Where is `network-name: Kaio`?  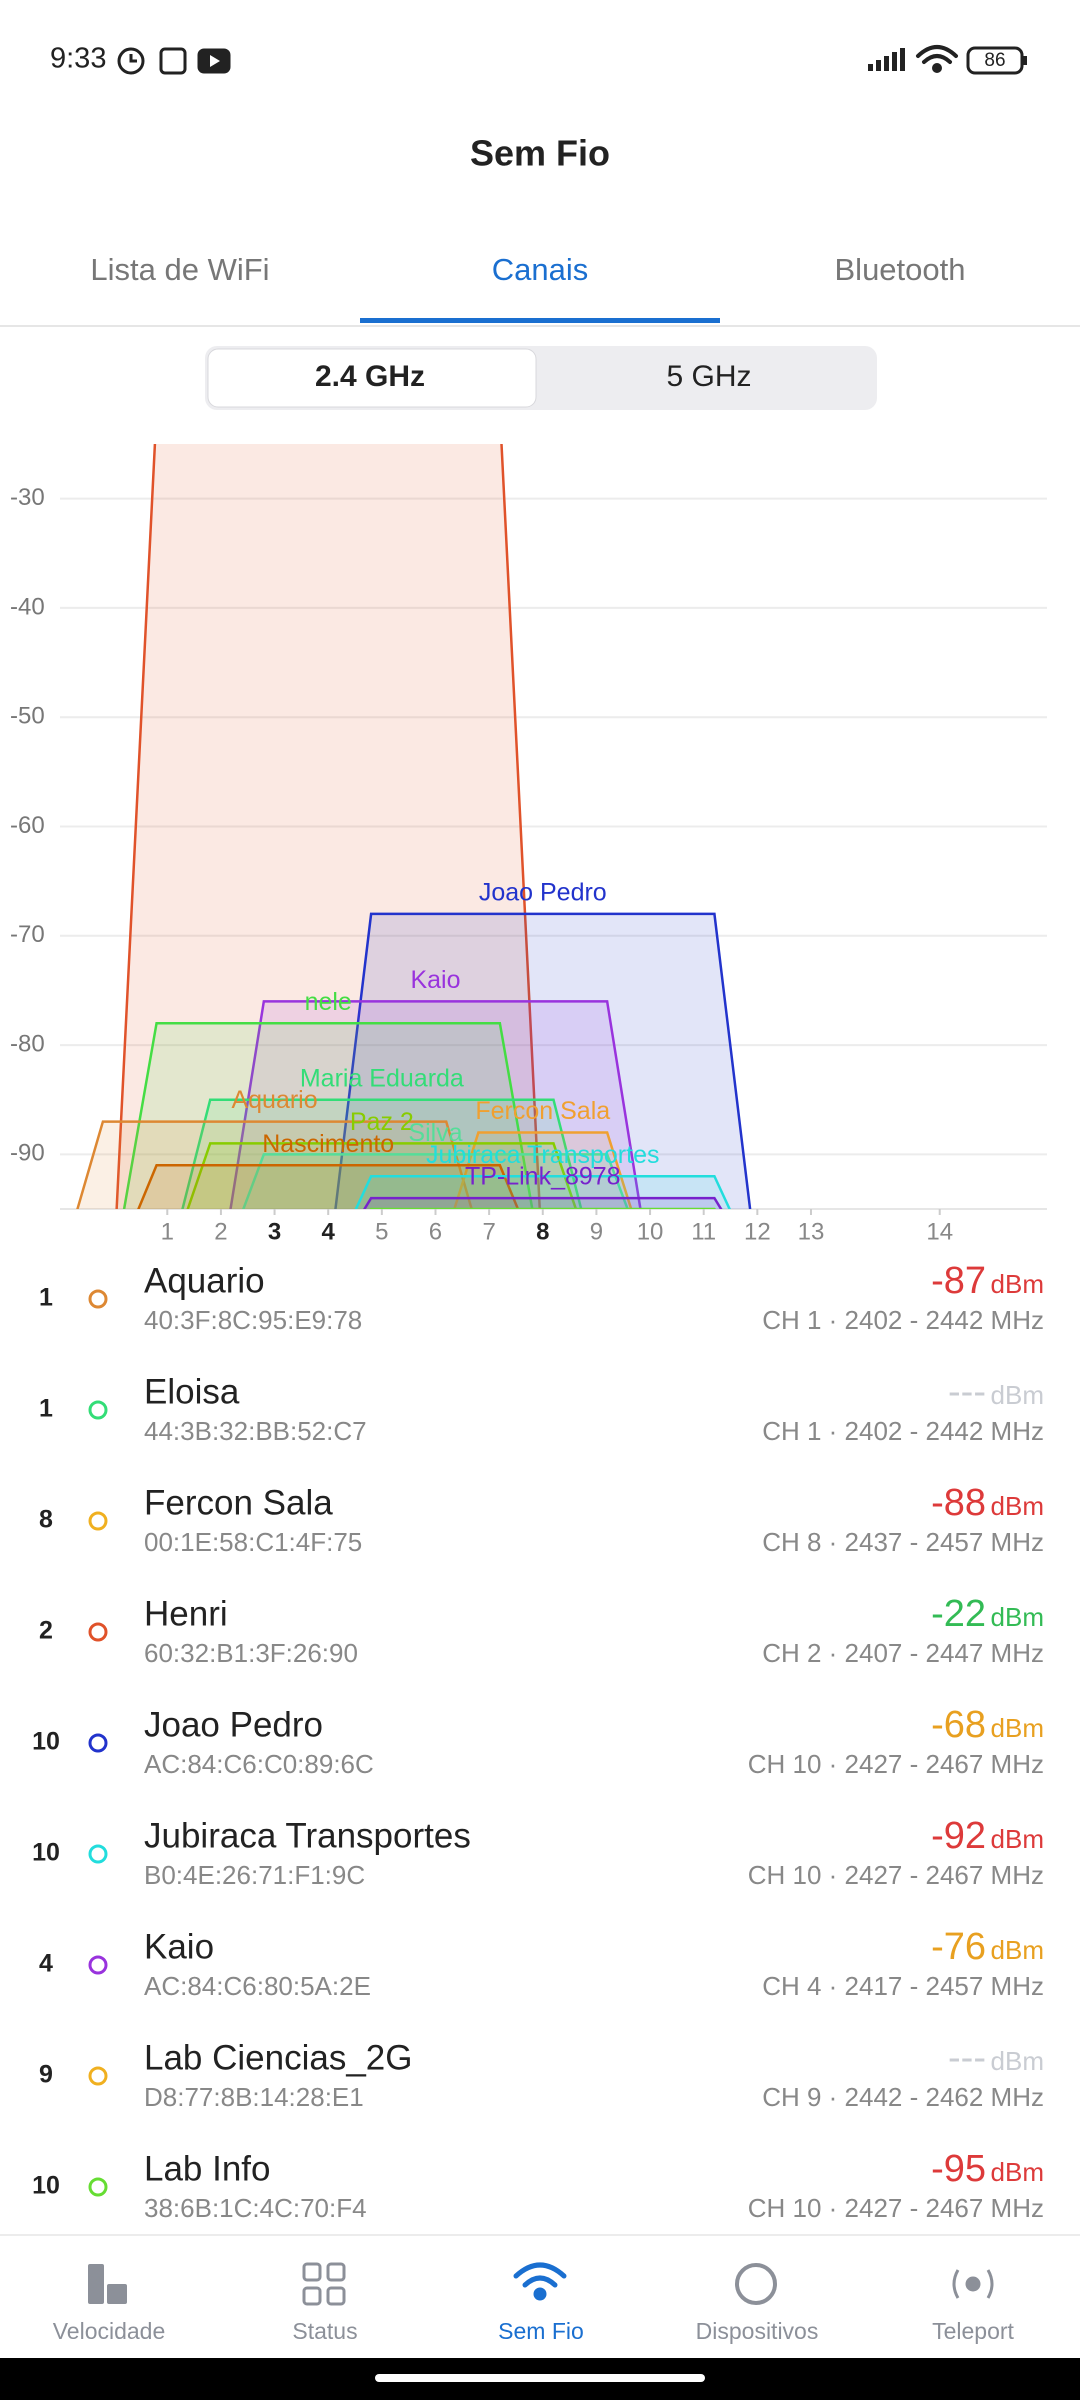
network-name: Kaio is located at coordinates (179, 1946).